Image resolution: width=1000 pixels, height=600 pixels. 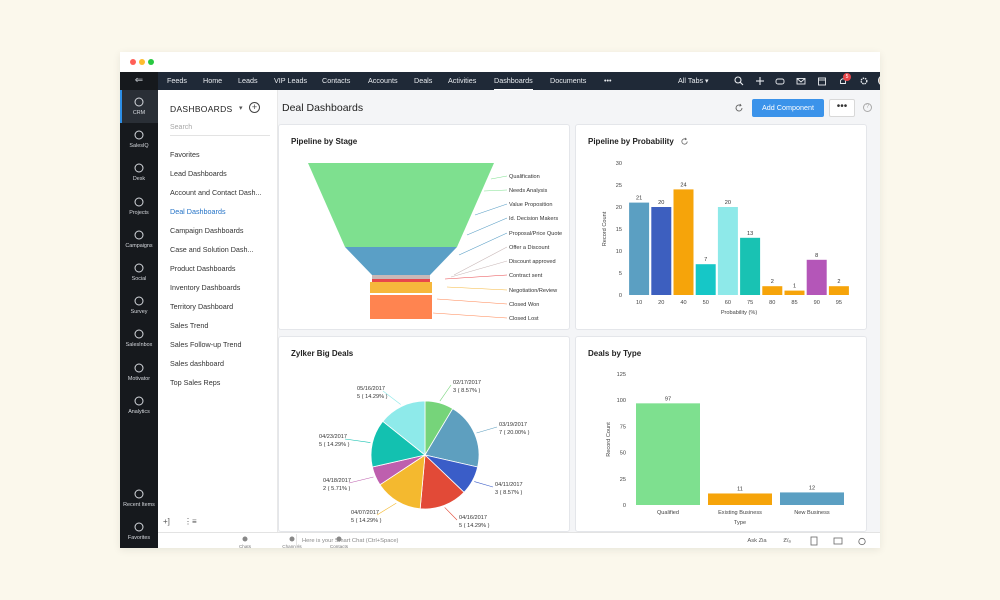 What do you see at coordinates (197, 363) in the screenshot?
I see `sidebar-item: Sales dashboard` at bounding box center [197, 363].